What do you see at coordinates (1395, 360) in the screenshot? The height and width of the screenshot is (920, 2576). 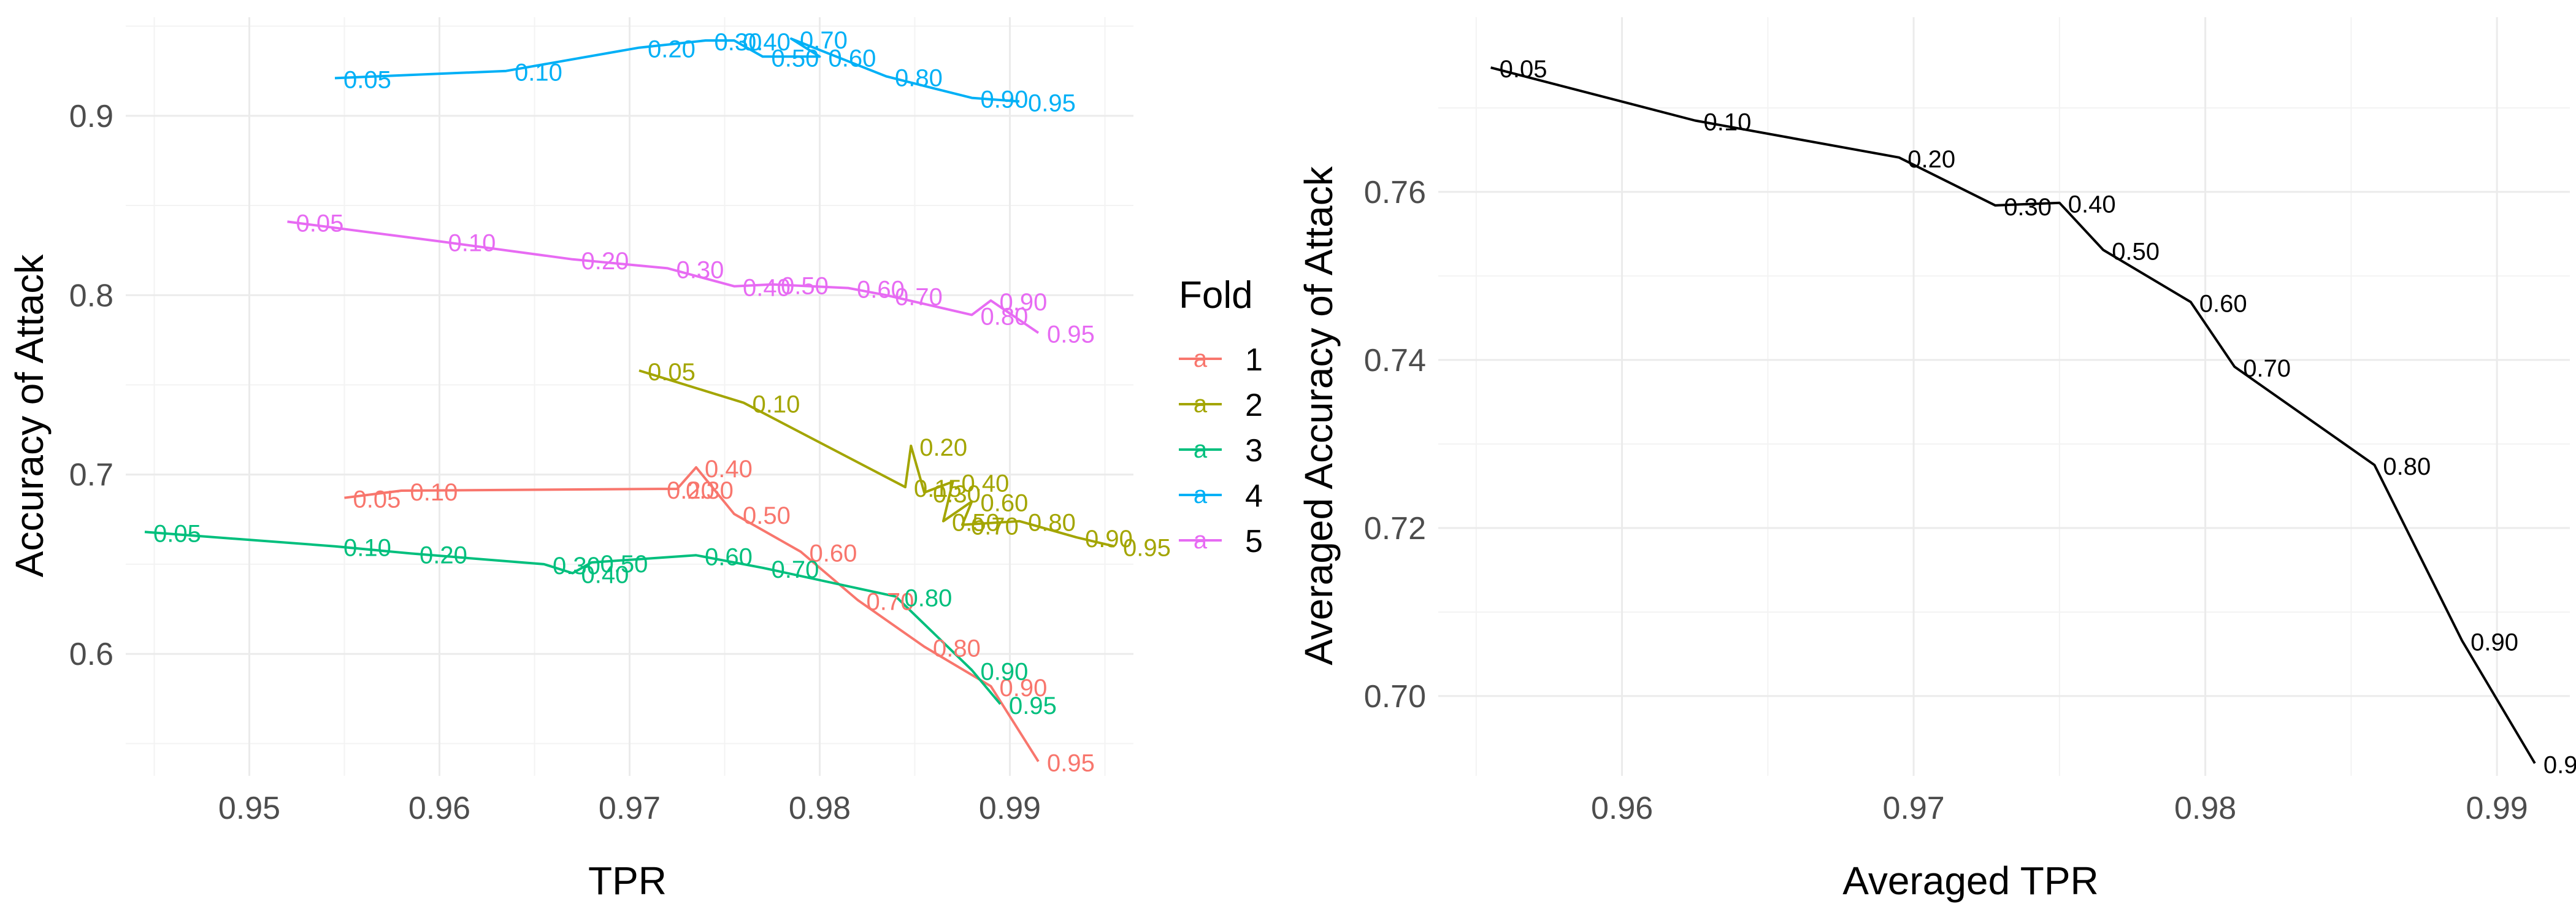 I see `y-tick-label: 0.74` at bounding box center [1395, 360].